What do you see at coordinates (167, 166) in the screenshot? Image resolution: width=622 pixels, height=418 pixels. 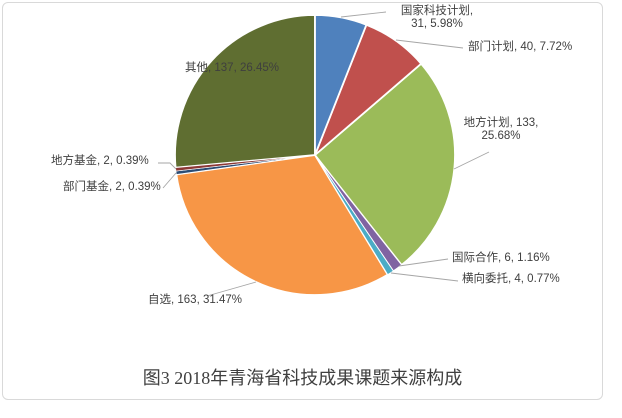 I see `leader-line-地方基金` at bounding box center [167, 166].